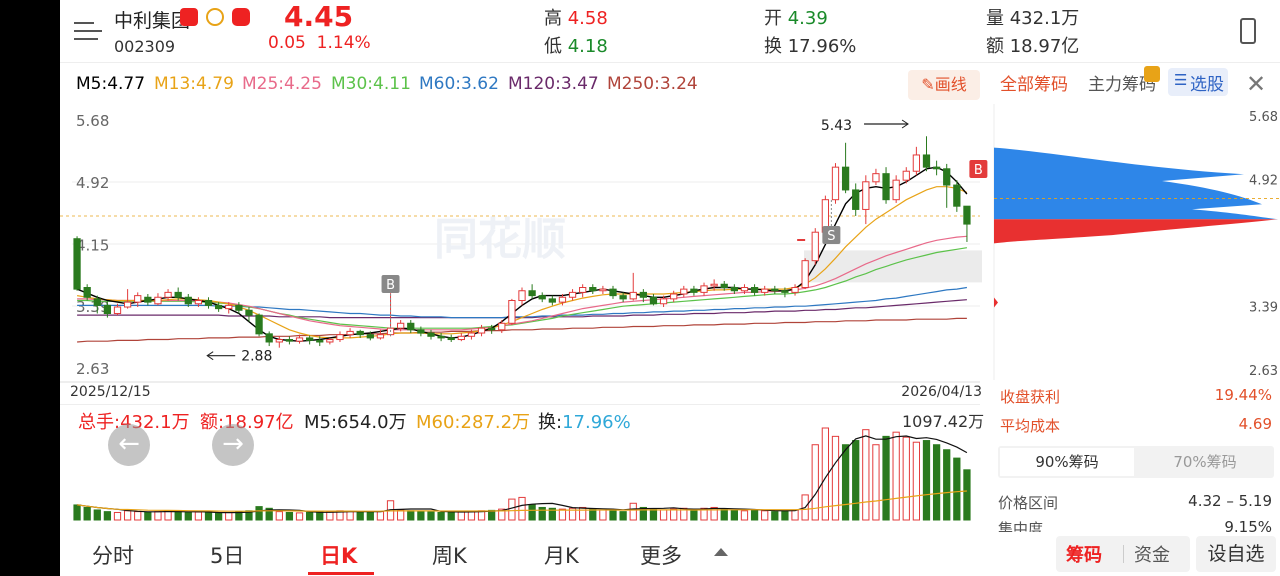 Image resolution: width=1280 pixels, height=576 pixels. I want to click on tab-monthly-k: 月K, so click(561, 556).